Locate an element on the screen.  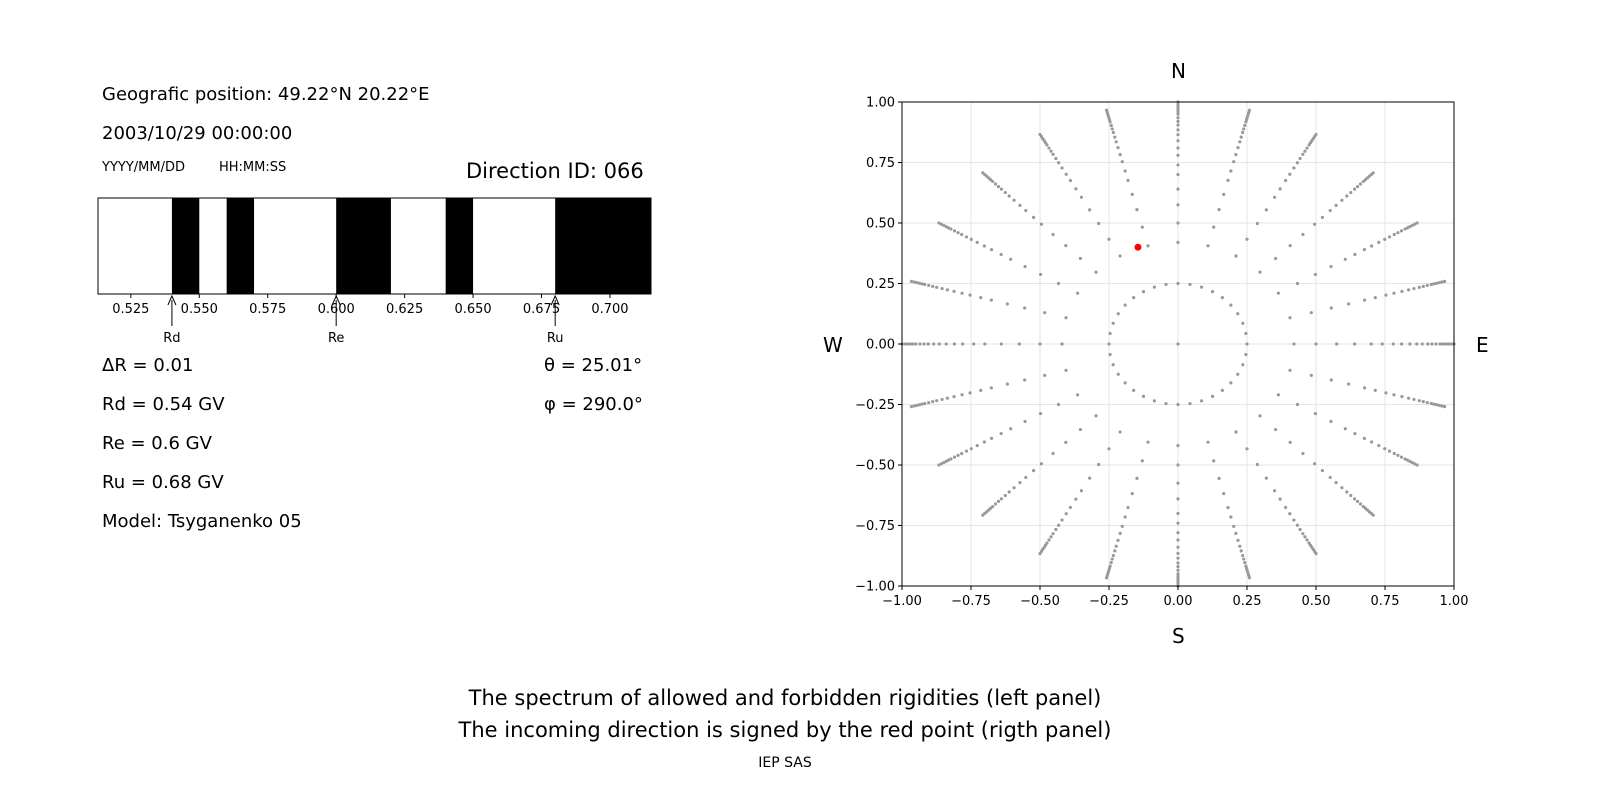
time-format-label: HH:MM:SS is located at coordinates (253, 167).